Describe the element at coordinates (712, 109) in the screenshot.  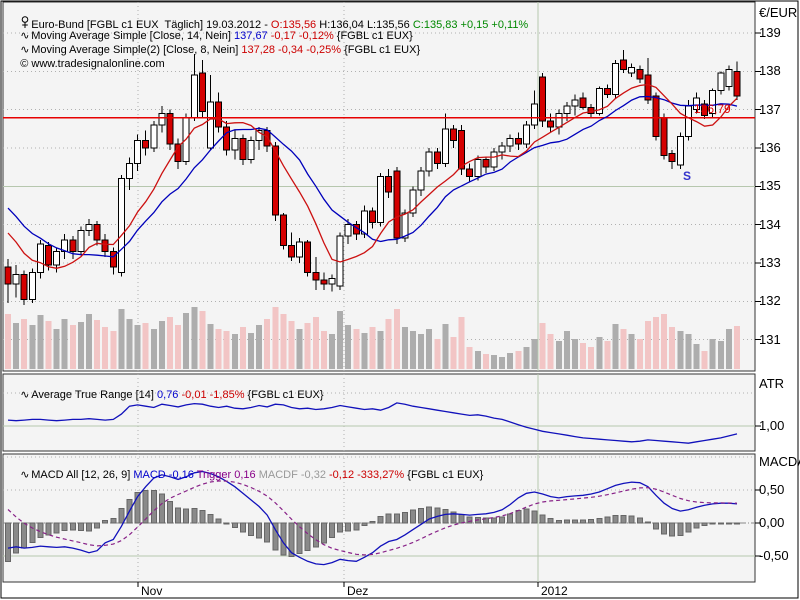
I see `horizontal-line-price-label: 136,79` at that location.